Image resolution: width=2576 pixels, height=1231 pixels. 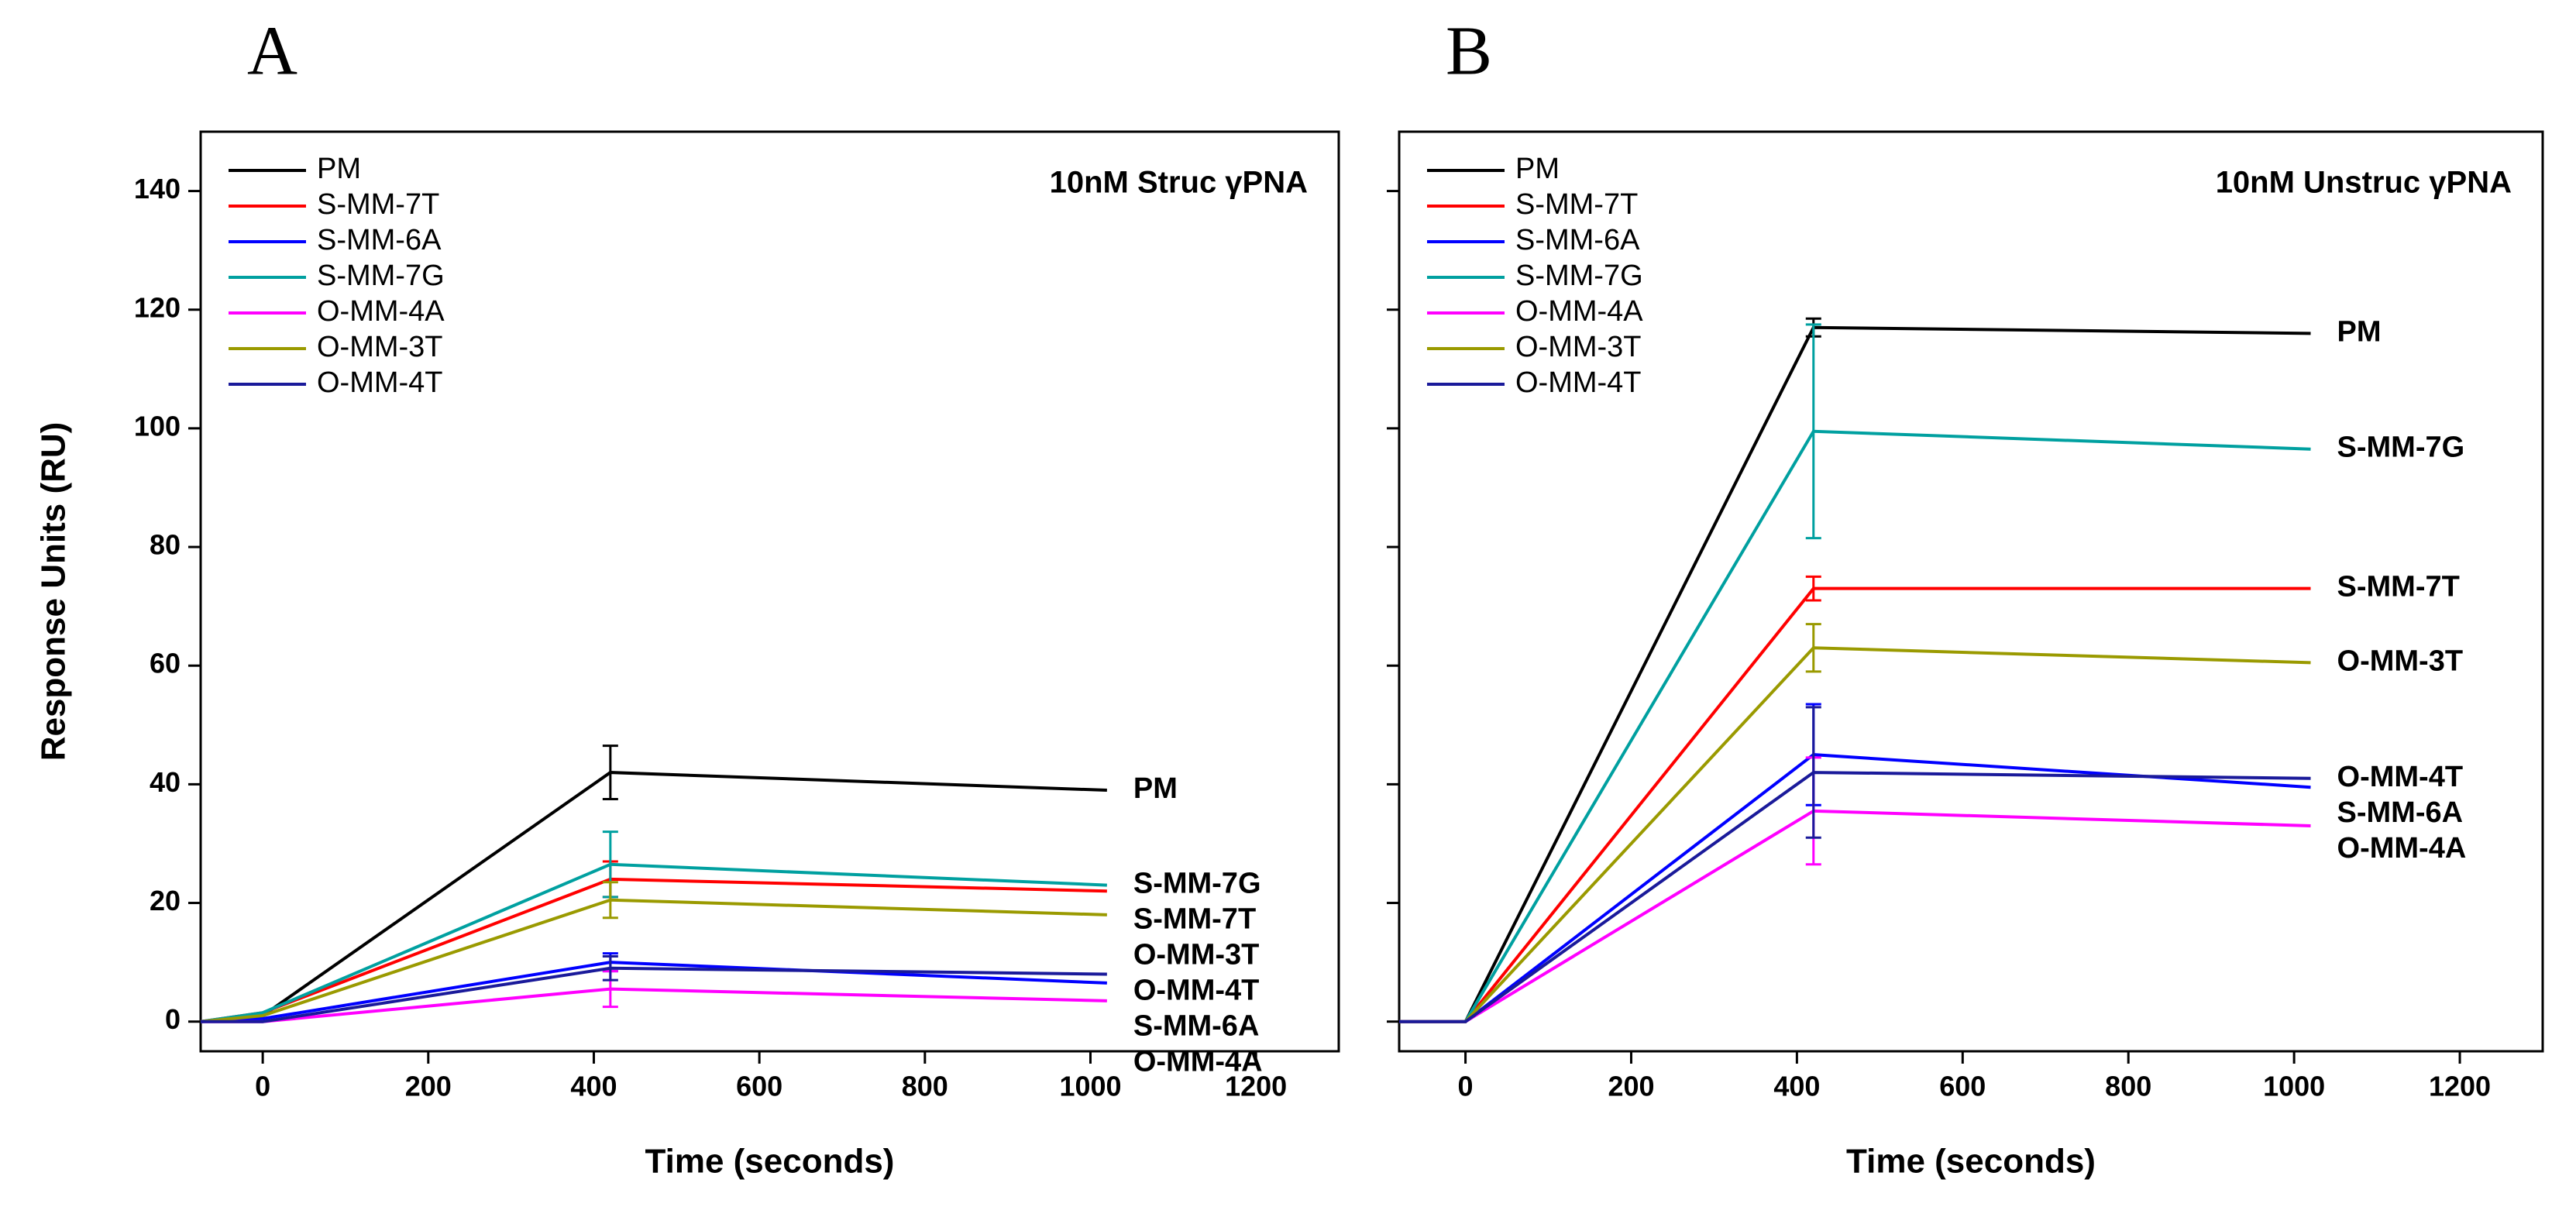 What do you see at coordinates (165, 782) in the screenshot?
I see `y-tick-label: 40` at bounding box center [165, 782].